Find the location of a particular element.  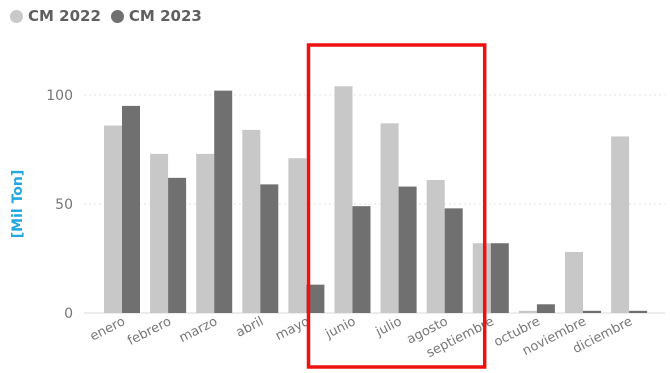

bar-cm-2022-febrero is located at coordinates (159, 233).